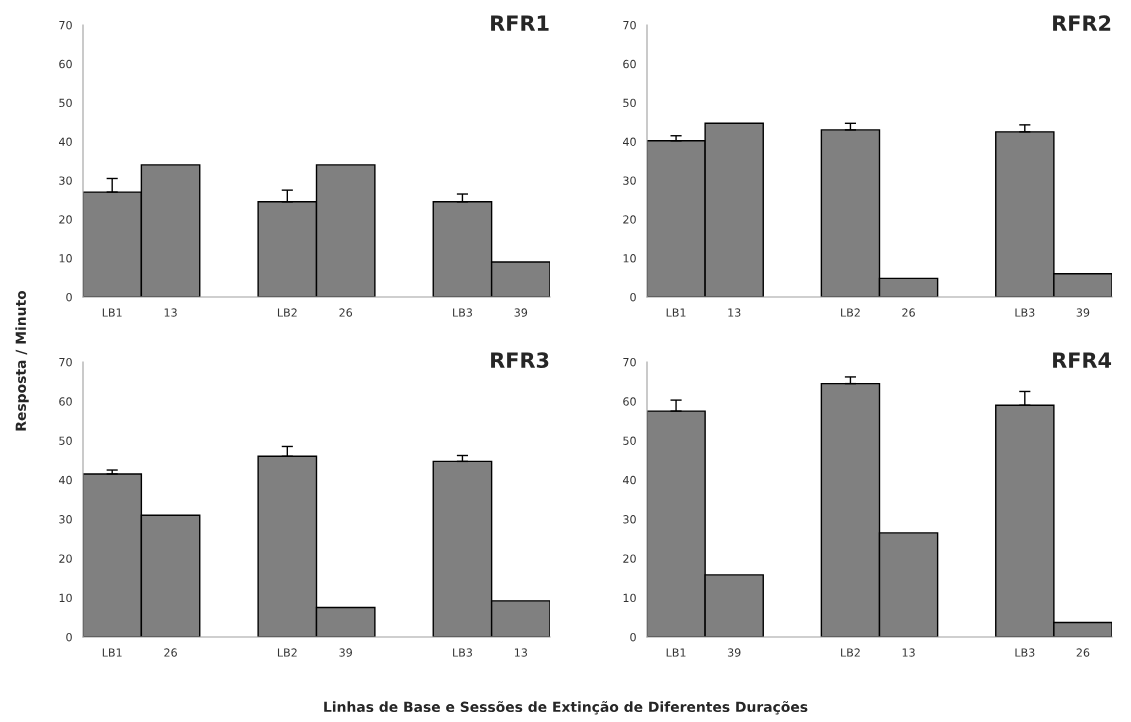  Describe the element at coordinates (1082, 360) in the screenshot. I see `chart-title: RFR4` at that location.